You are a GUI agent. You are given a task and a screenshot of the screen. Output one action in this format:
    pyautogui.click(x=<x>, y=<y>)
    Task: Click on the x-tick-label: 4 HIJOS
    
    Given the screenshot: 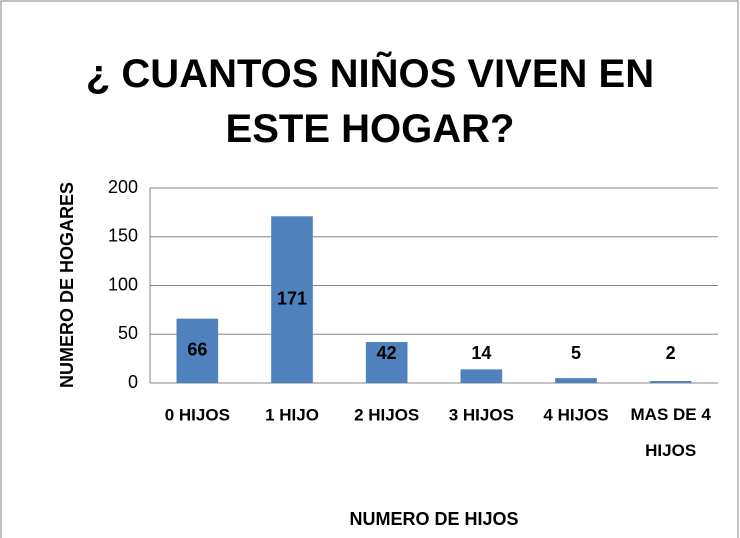 What is the action you would take?
    pyautogui.click(x=575, y=414)
    